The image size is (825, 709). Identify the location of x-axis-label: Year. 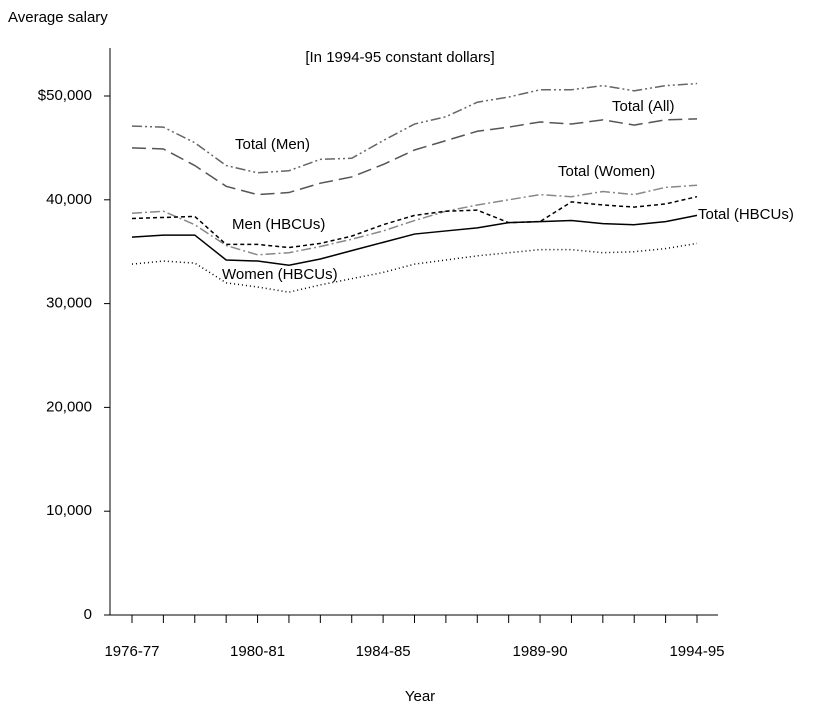
(420, 696).